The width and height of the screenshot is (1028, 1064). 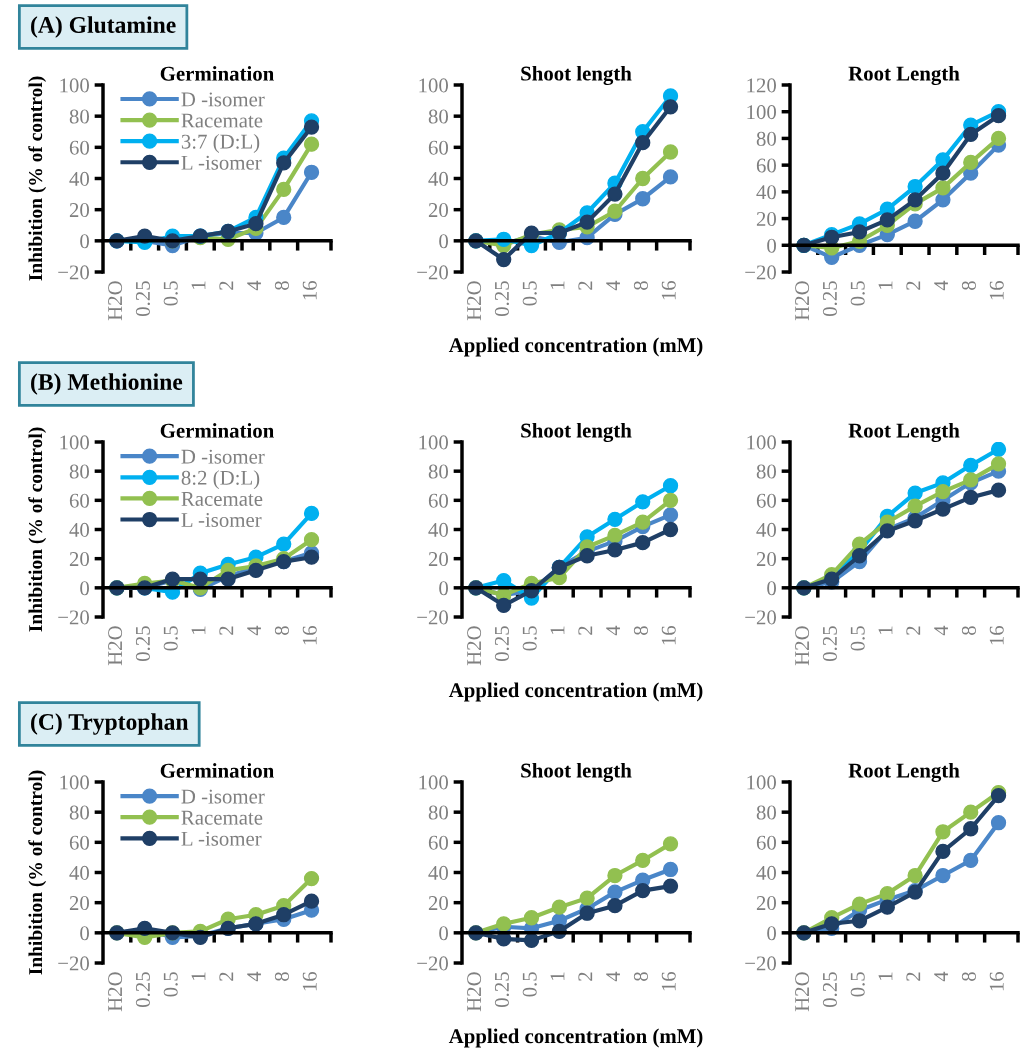 I want to click on legend-label: L -isomer, so click(x=221, y=838).